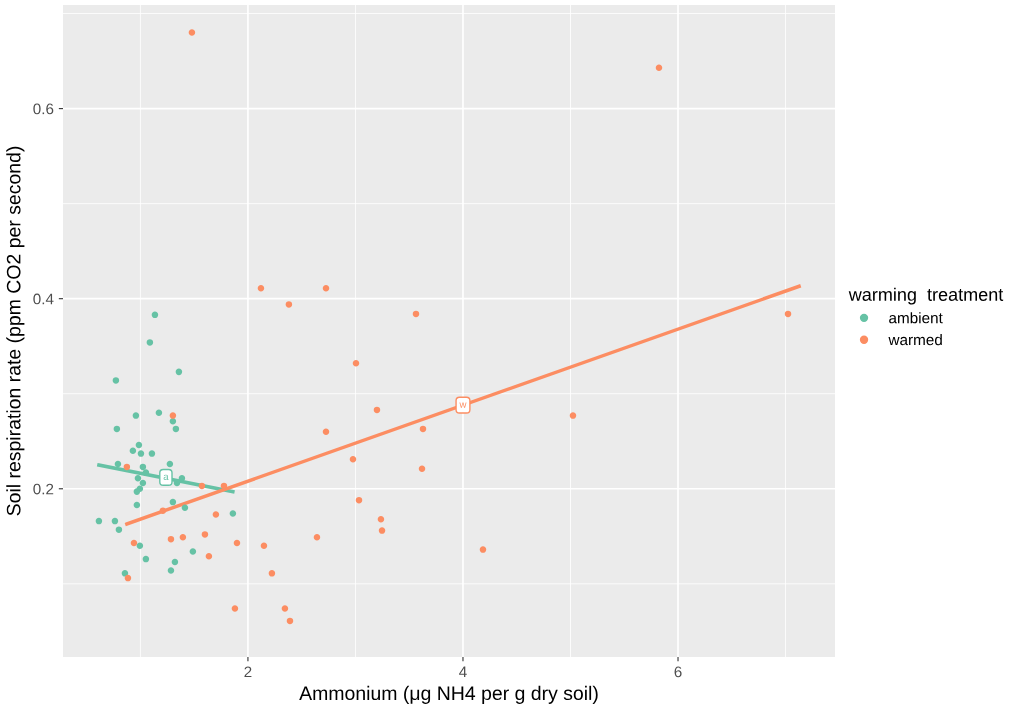 The image size is (1029, 719). I want to click on x-tick-label: 2, so click(248, 672).